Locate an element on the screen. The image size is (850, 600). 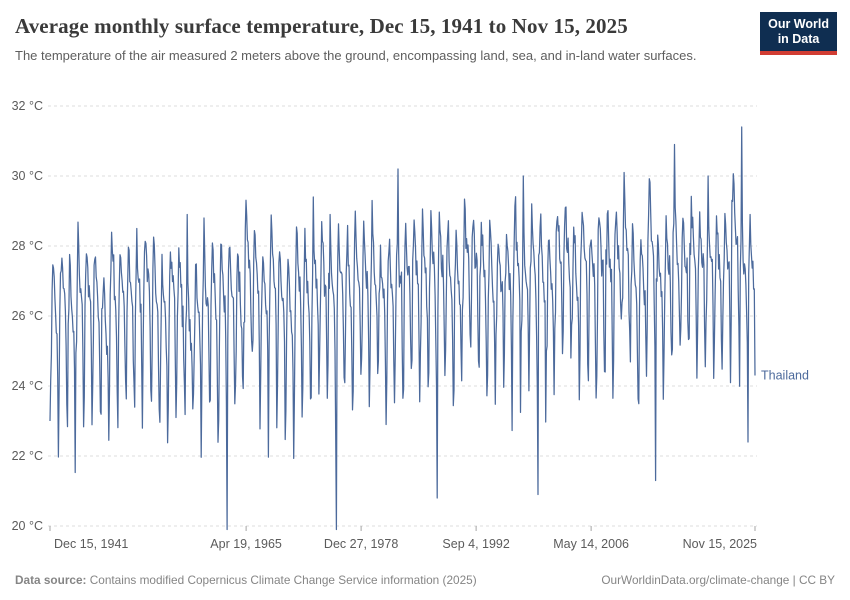
x-tick-label: Nov 15, 2025 is located at coordinates (720, 544).